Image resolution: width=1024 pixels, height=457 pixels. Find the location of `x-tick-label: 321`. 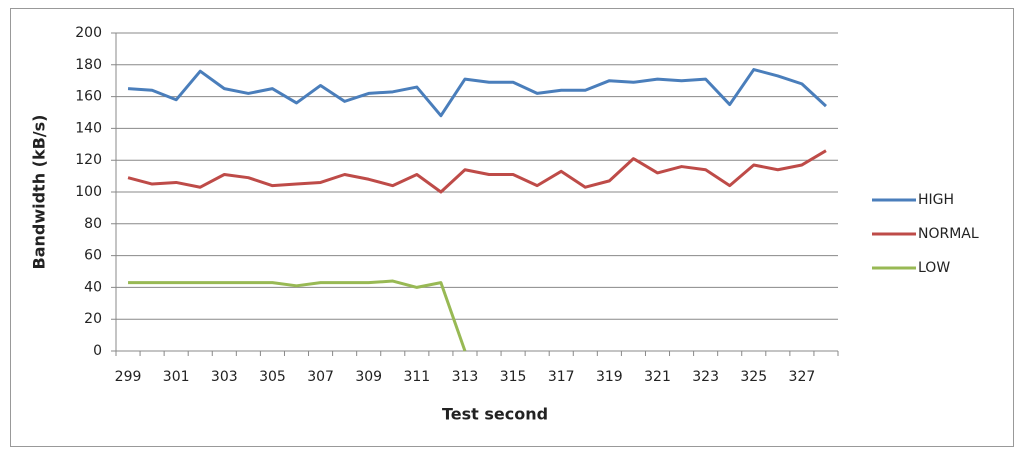

x-tick-label: 321 is located at coordinates (657, 377).